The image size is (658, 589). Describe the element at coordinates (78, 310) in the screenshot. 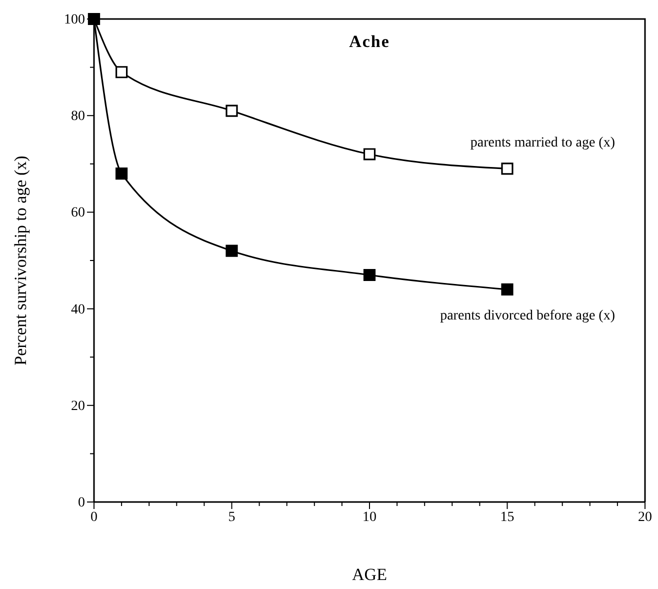

I see `y-tick-label: 40` at that location.